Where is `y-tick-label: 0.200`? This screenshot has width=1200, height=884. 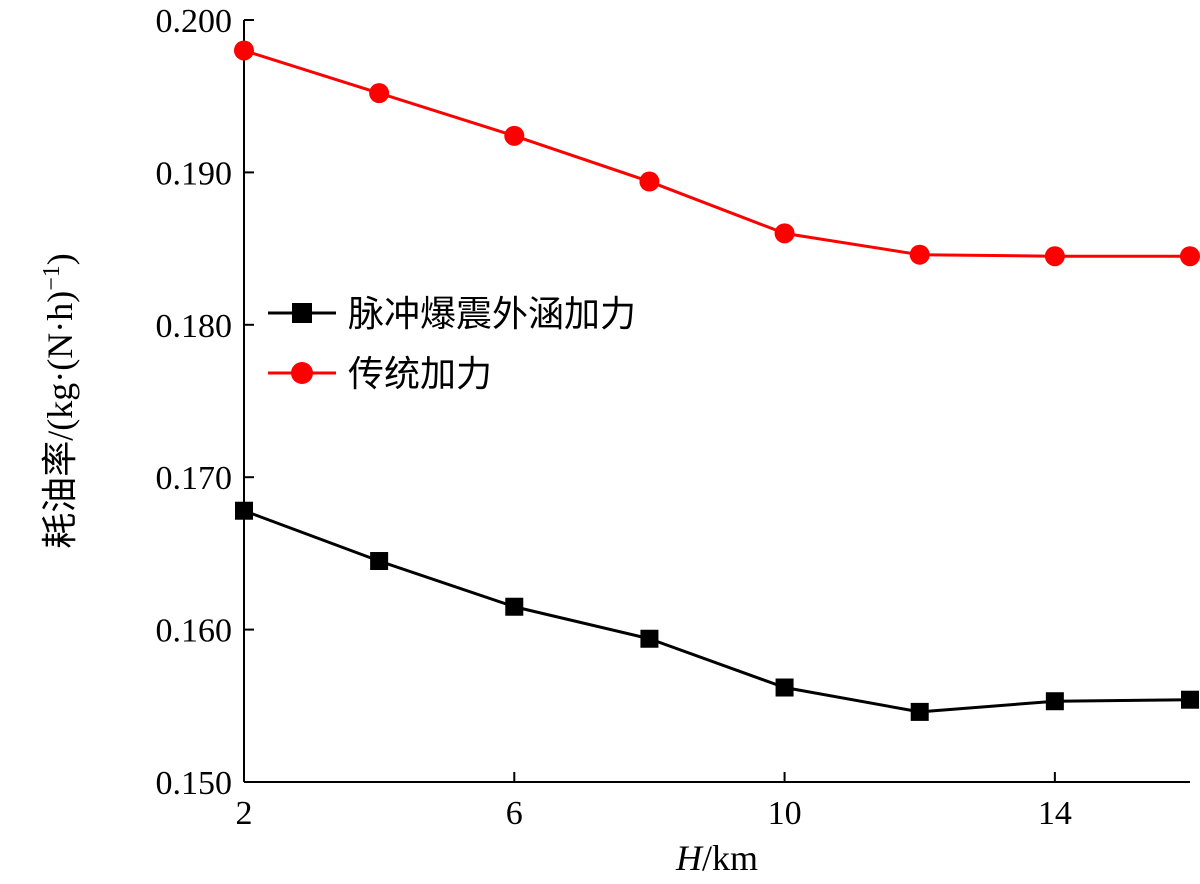
y-tick-label: 0.200 is located at coordinates (194, 21).